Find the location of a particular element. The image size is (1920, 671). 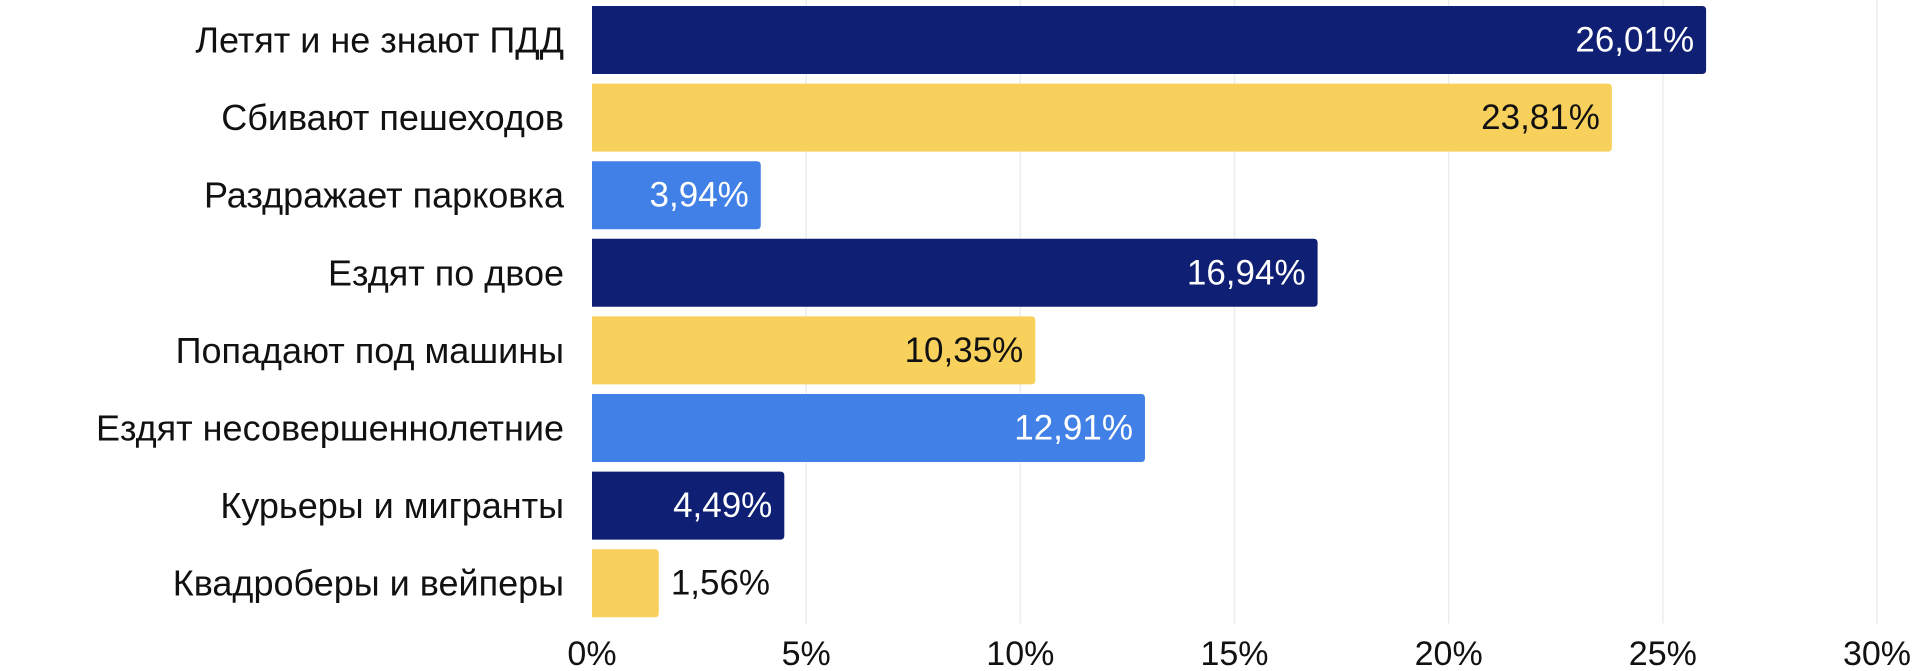

x-tick-label: 10% is located at coordinates (1020, 653).